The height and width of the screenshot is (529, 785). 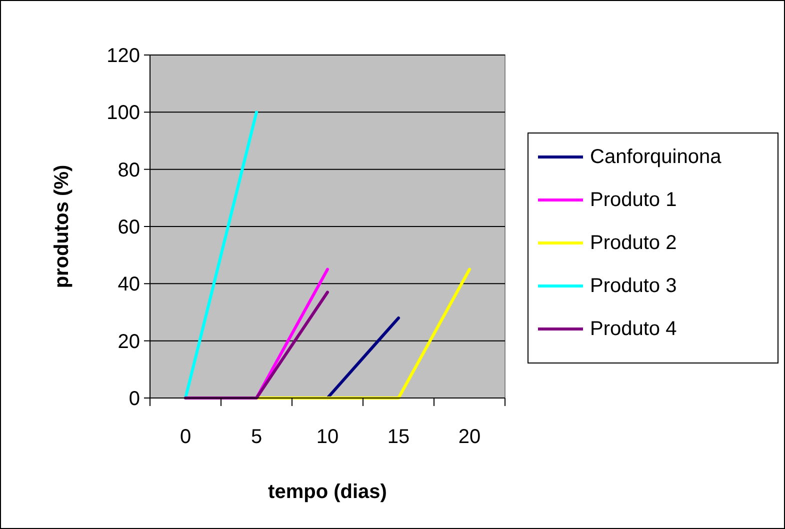 What do you see at coordinates (129, 227) in the screenshot?
I see `y-tick-label: 60` at bounding box center [129, 227].